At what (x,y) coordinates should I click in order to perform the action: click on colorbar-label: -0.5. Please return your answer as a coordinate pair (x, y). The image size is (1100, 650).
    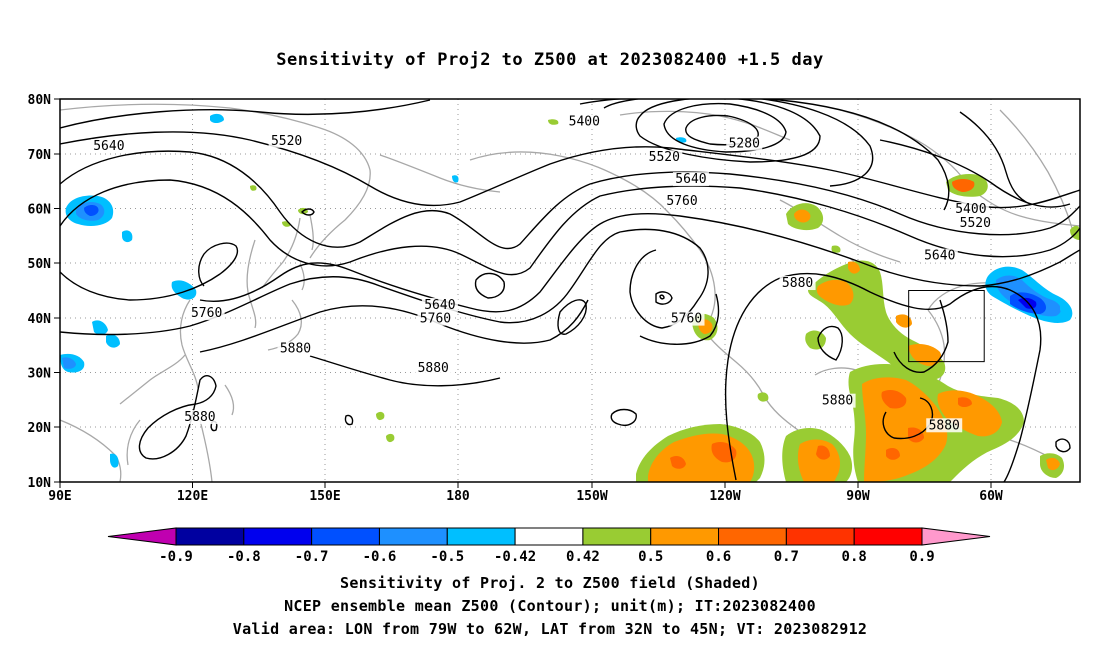
    Looking at the image, I should click on (447, 557).